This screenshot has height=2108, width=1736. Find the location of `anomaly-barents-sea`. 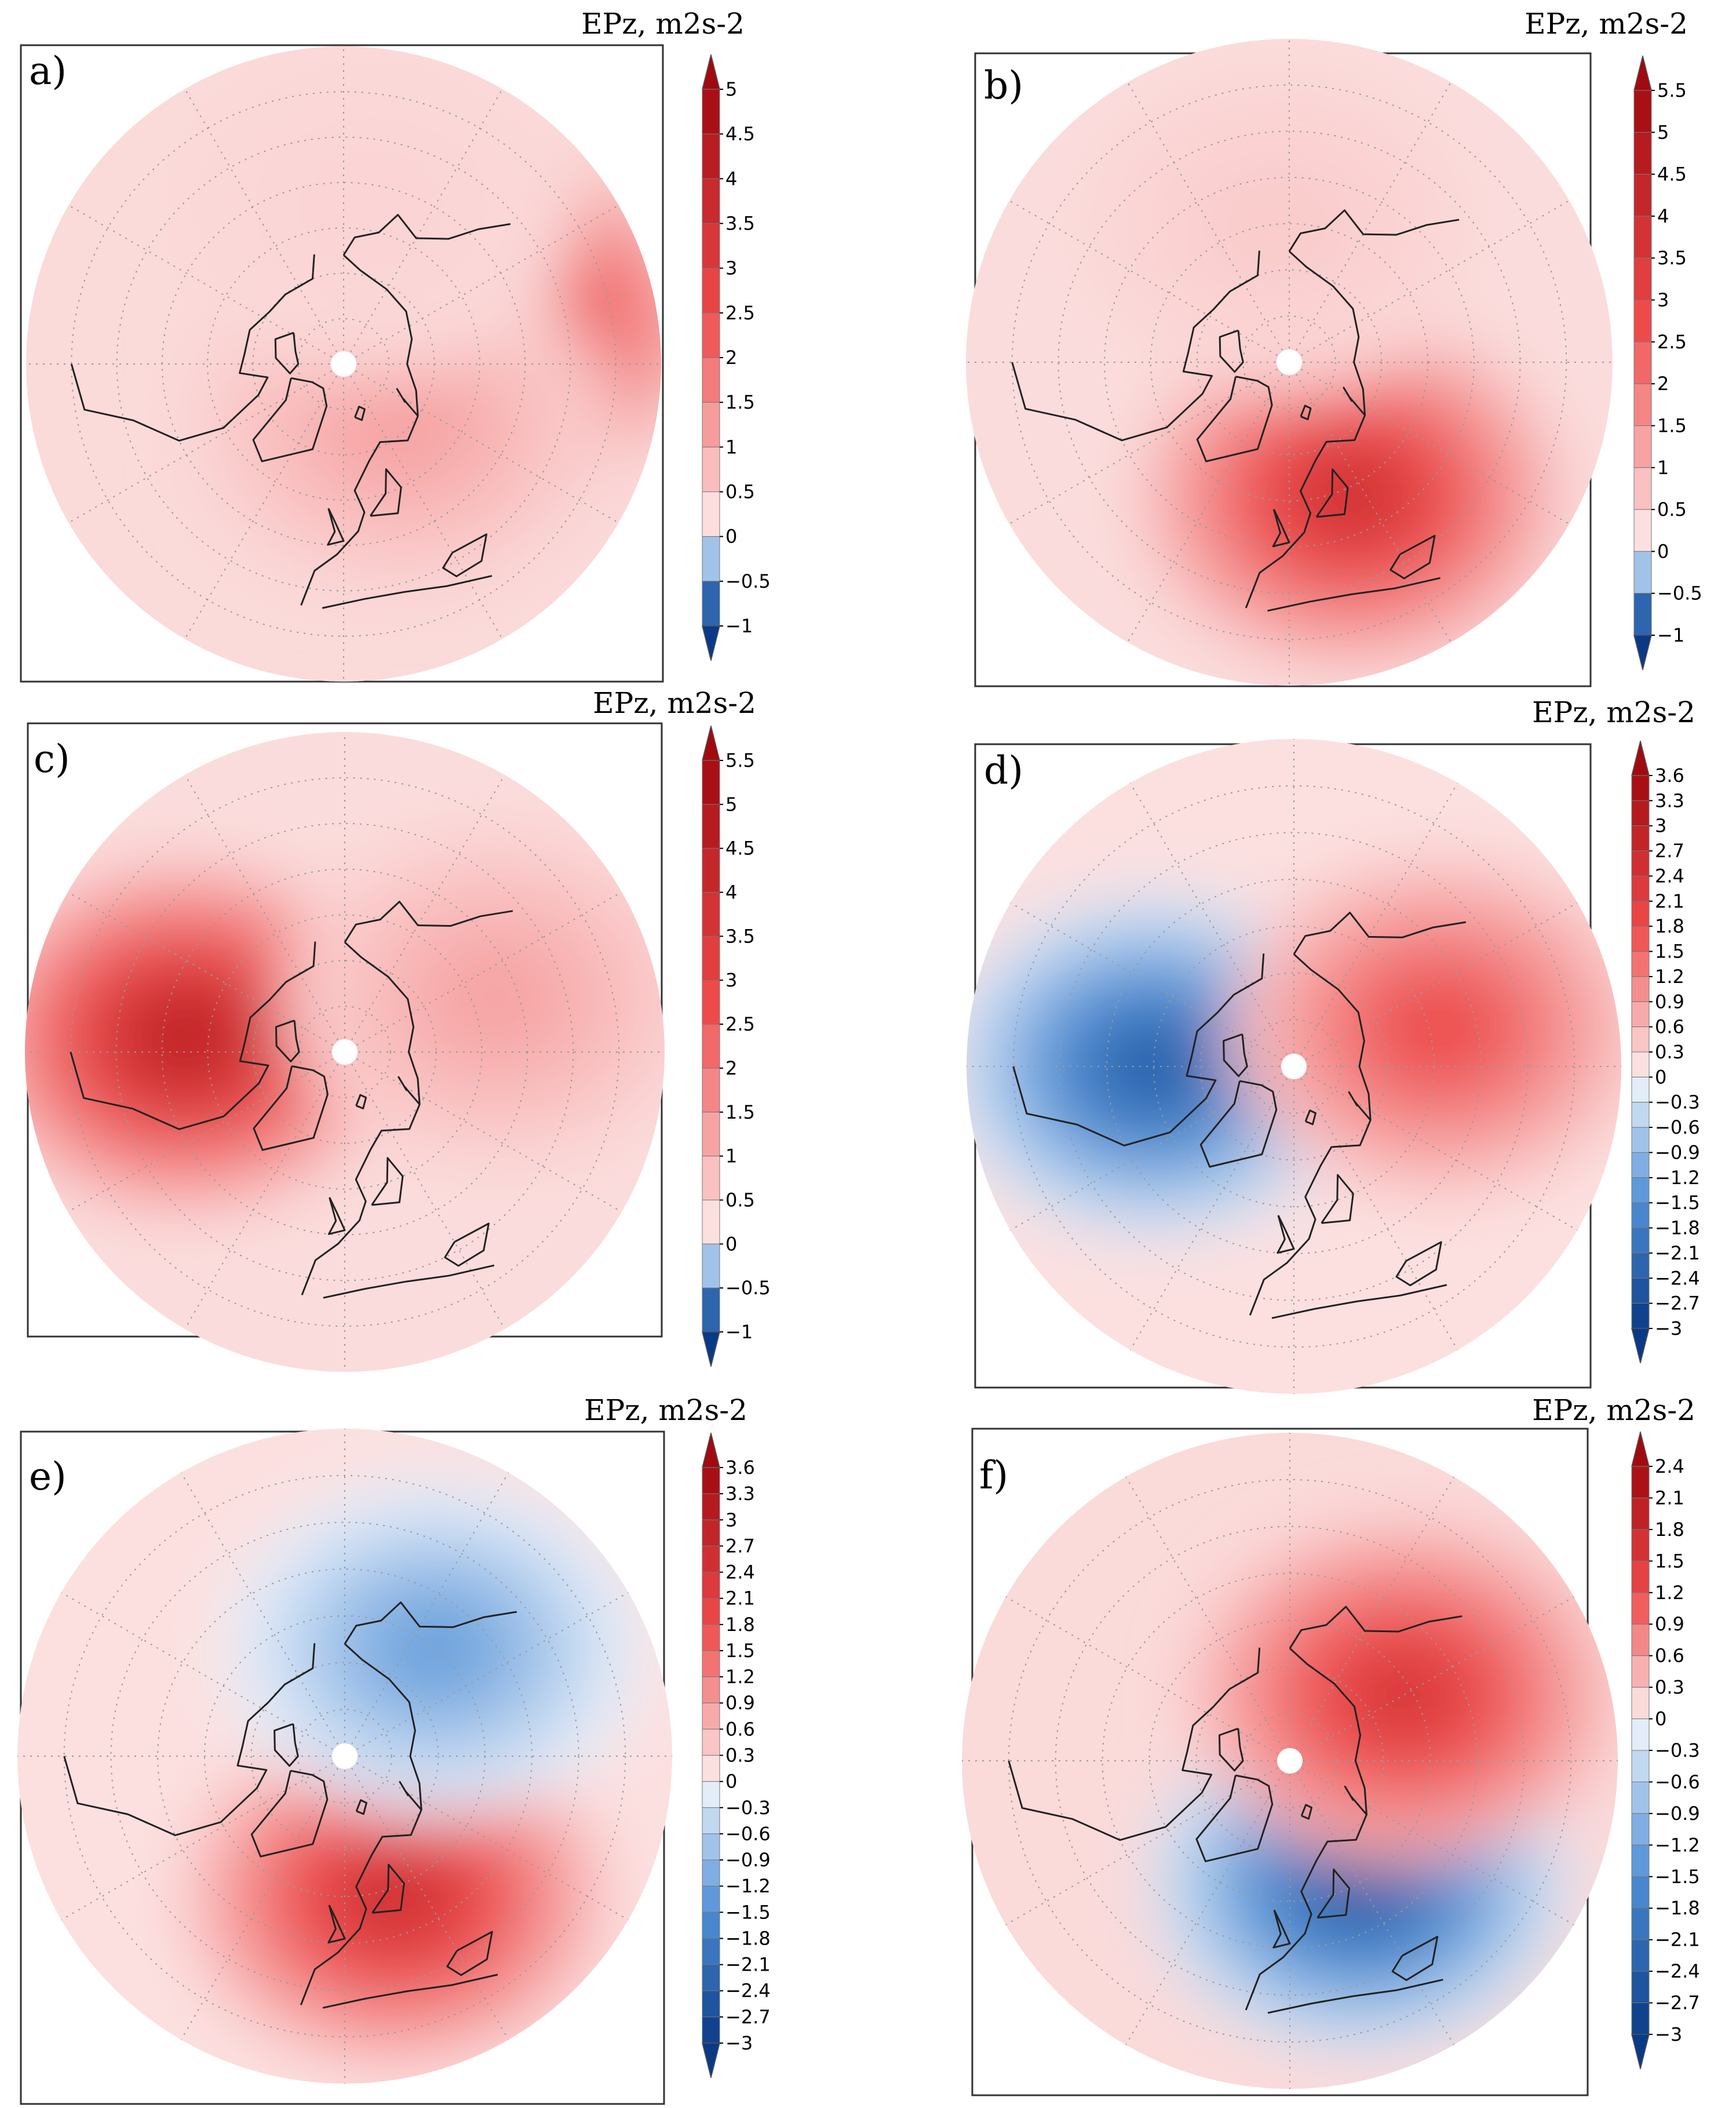

anomaly-barents-sea is located at coordinates (401, 422).